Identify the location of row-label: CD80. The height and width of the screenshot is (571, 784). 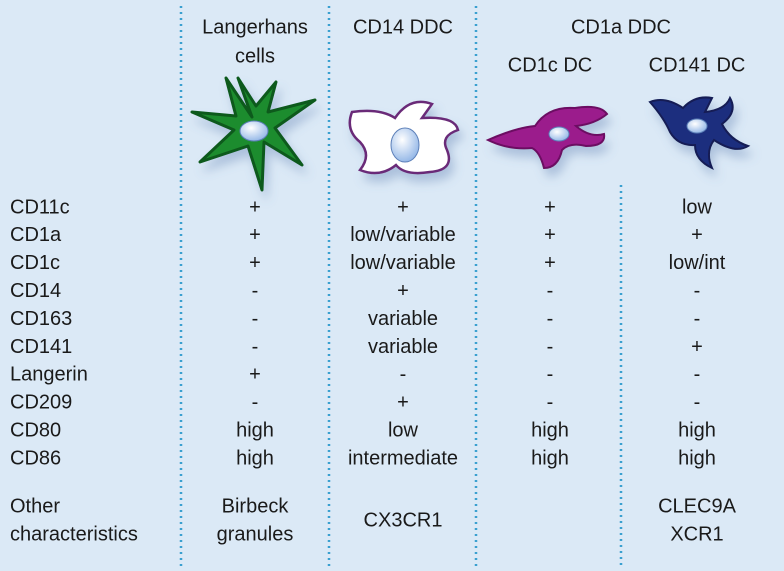
(35, 430).